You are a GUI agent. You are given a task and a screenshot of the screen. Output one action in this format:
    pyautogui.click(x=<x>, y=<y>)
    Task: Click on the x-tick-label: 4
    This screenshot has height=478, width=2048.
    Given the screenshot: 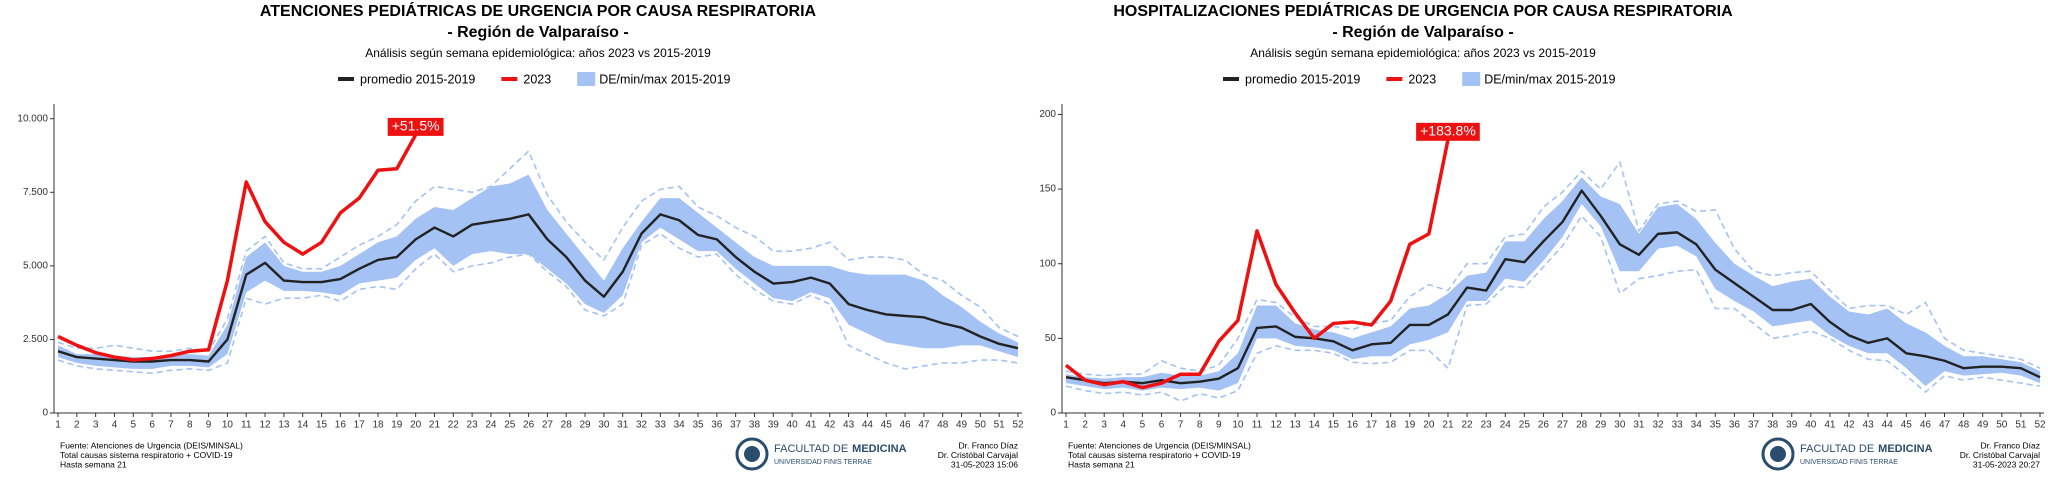 What is the action you would take?
    pyautogui.click(x=1124, y=425)
    